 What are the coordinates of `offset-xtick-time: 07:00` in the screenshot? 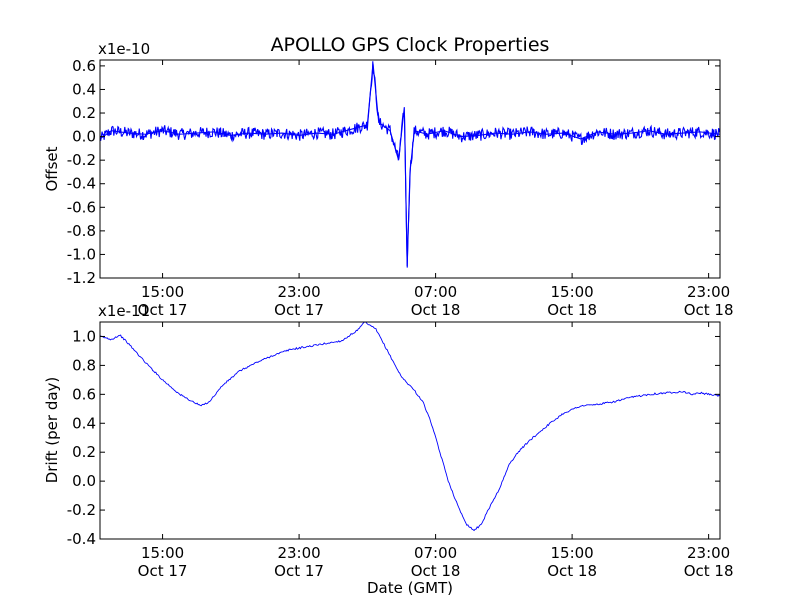 It's located at (435, 292).